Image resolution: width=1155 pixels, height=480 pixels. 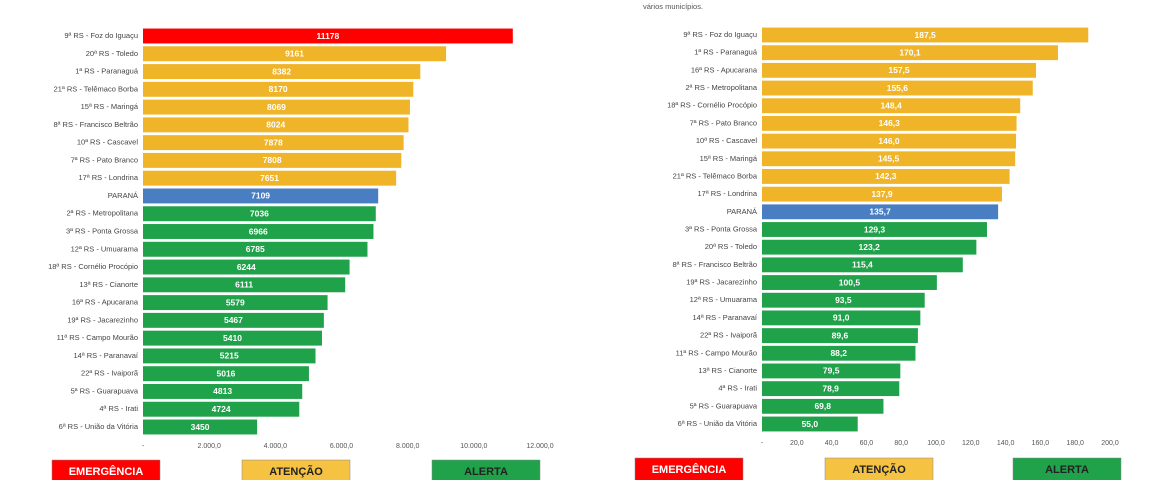 What do you see at coordinates (721, 87) in the screenshot?
I see `category-label: 2ª RS - Metropolitana` at bounding box center [721, 87].